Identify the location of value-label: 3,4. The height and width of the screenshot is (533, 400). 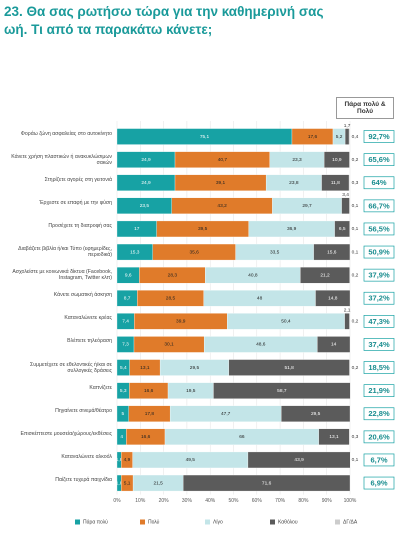
(345, 195).